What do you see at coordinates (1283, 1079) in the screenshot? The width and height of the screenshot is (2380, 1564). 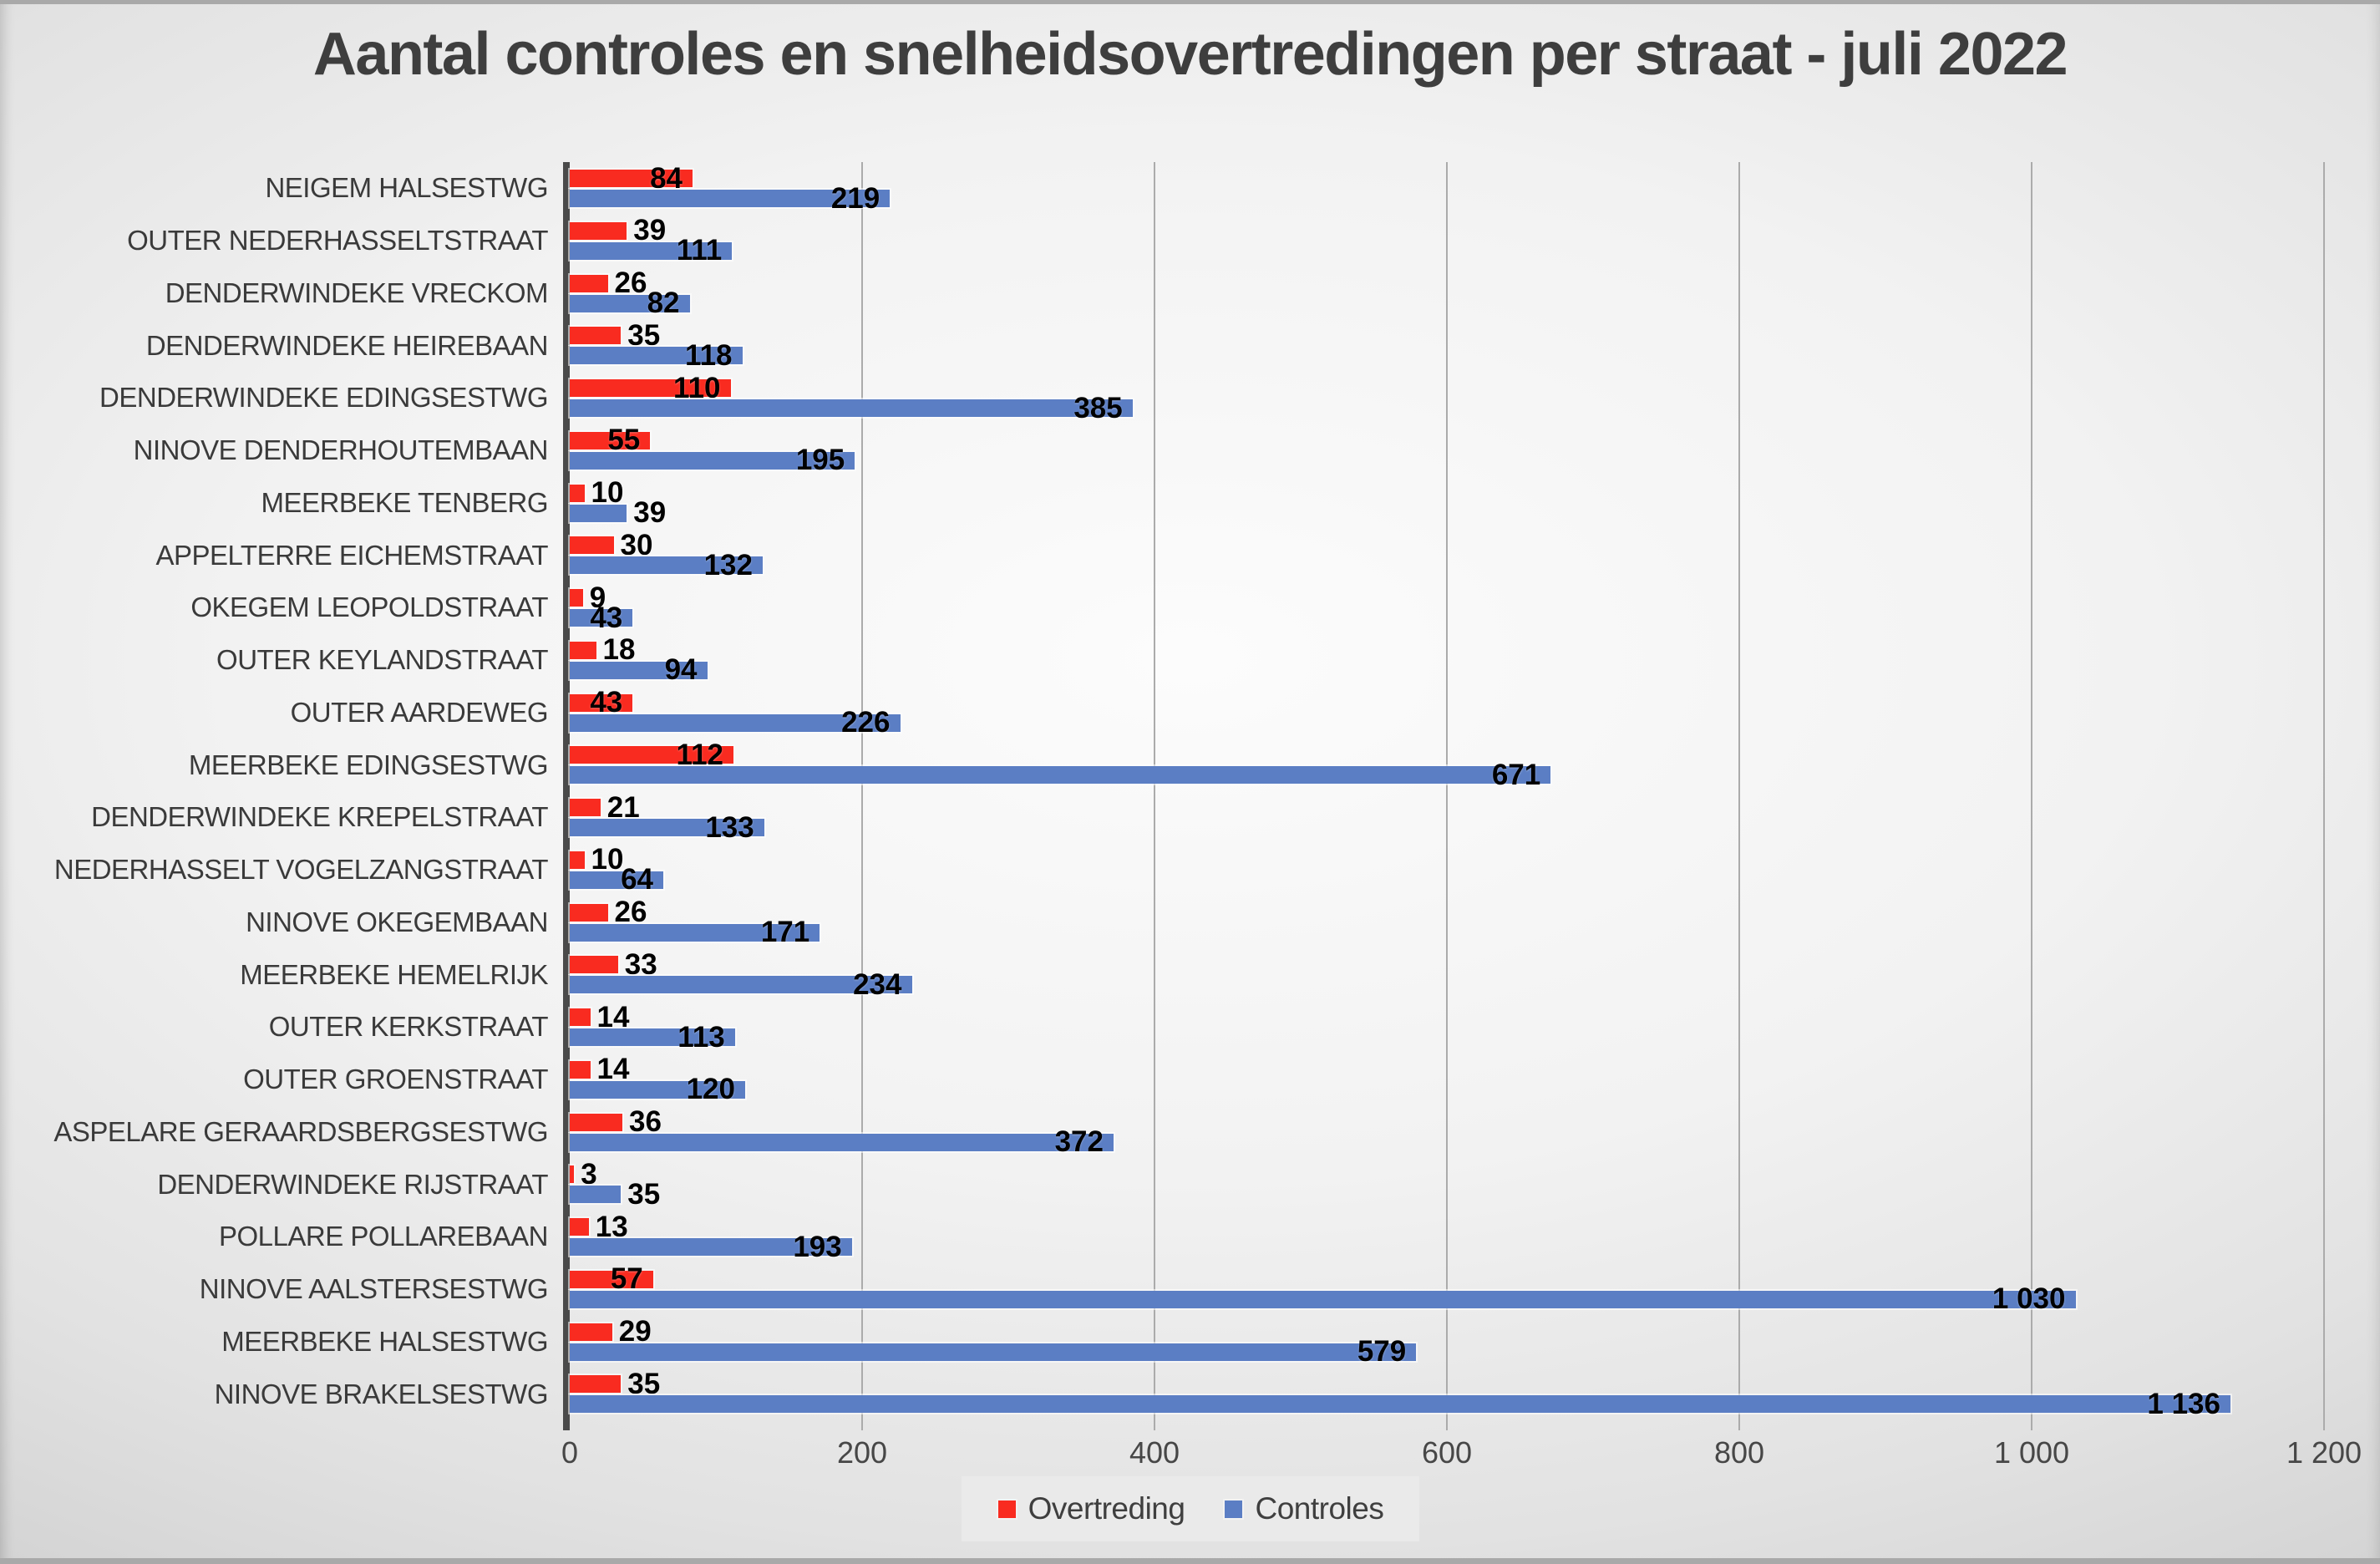 I see `category-row: OUTER GROENSTRAAT 14 120` at bounding box center [1283, 1079].